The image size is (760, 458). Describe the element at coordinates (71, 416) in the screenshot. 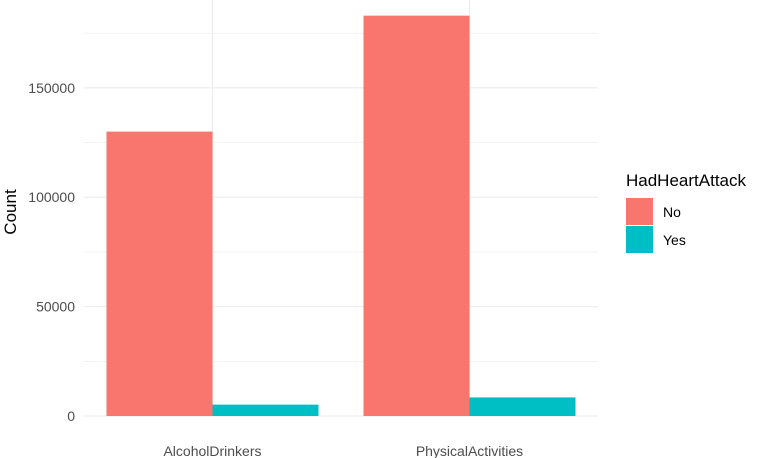

I see `y-tick-label: 0` at that location.